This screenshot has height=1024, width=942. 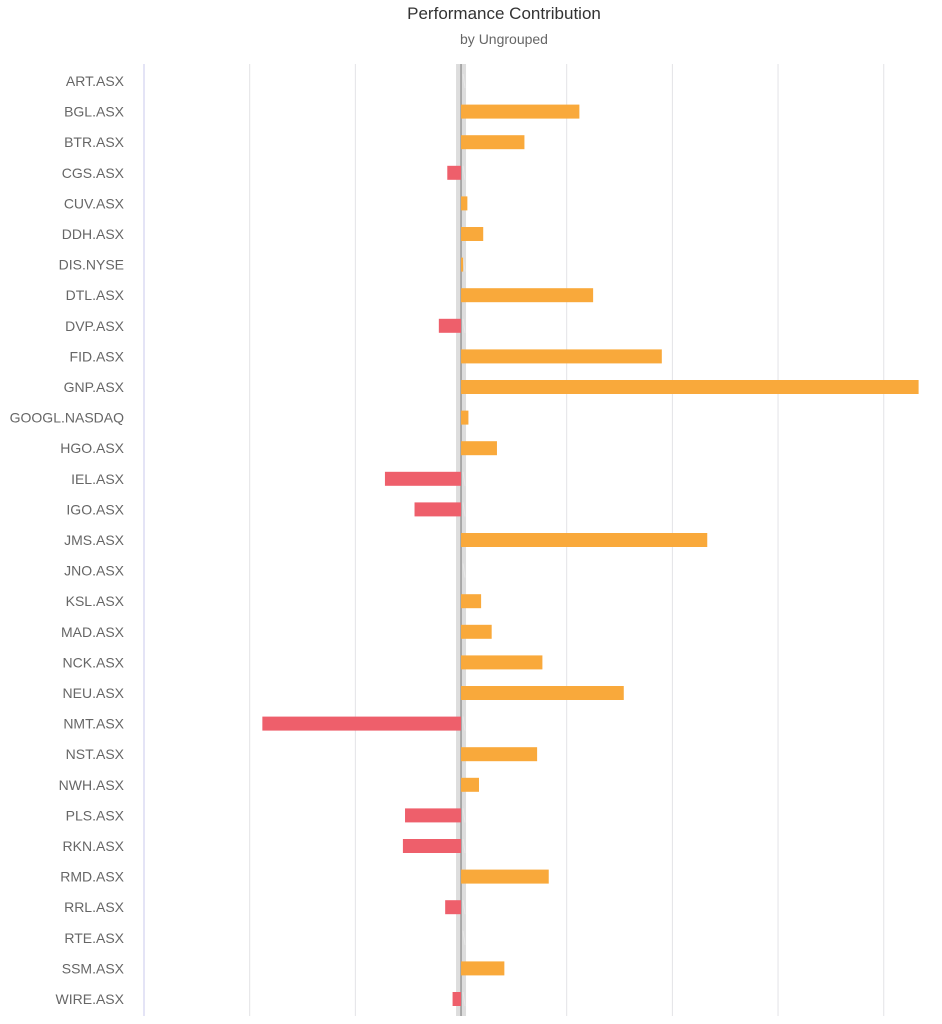 What do you see at coordinates (504, 39) in the screenshot?
I see `chart-subtitle: by Ungrouped` at bounding box center [504, 39].